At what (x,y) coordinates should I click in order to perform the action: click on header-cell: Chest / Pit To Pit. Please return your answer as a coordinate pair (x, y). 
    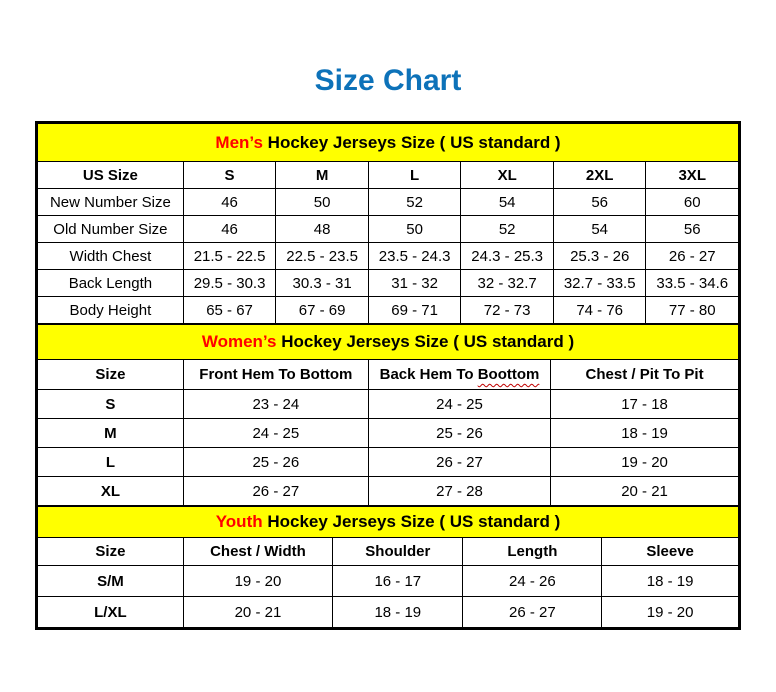
    Looking at the image, I should click on (644, 374).